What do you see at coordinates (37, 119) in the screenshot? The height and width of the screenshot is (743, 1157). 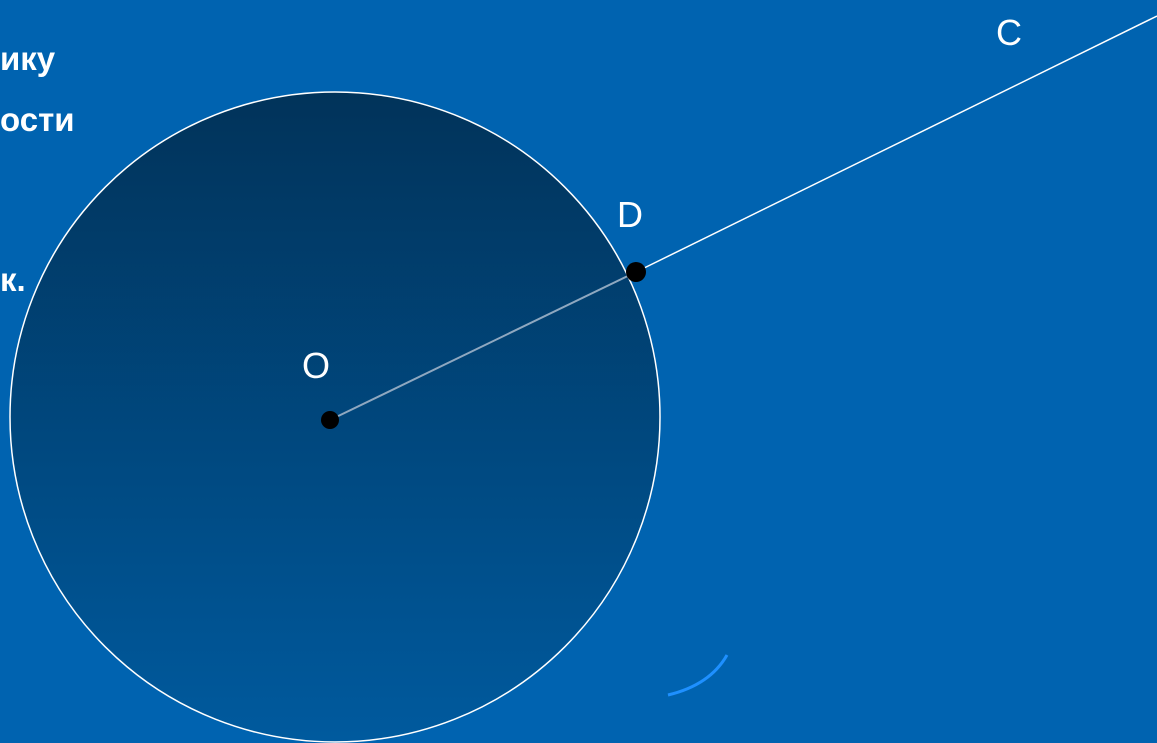 I see `text-fragment-2: ости` at bounding box center [37, 119].